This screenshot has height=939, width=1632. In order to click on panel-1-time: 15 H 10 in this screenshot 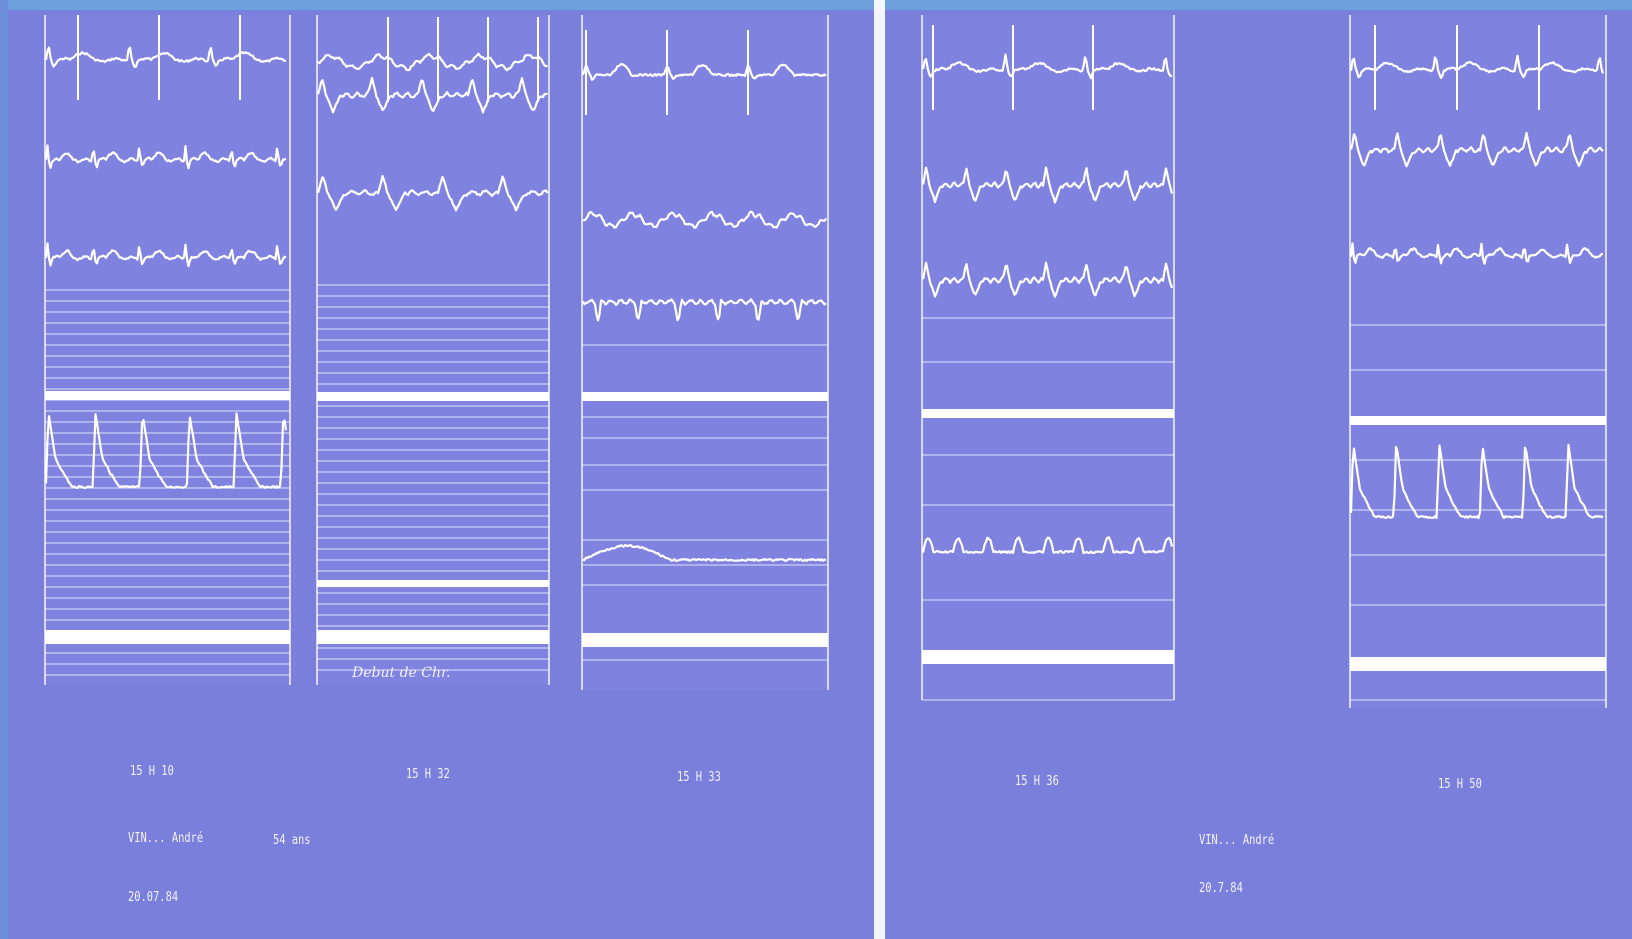, I will do `click(152, 771)`.